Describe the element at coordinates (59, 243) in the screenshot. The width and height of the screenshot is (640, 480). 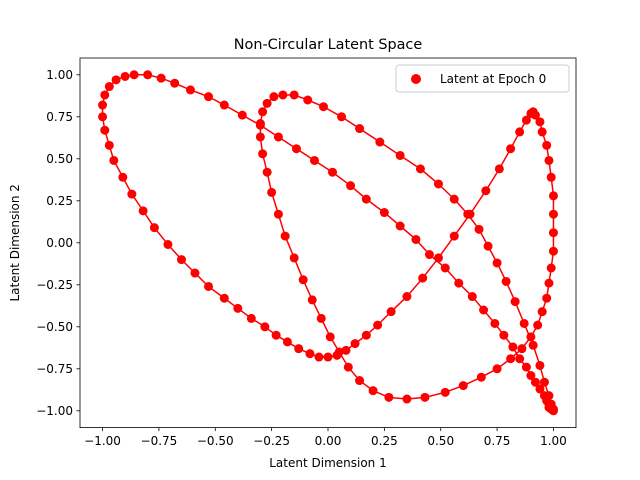
I see `y-tick-label: 0.00` at that location.